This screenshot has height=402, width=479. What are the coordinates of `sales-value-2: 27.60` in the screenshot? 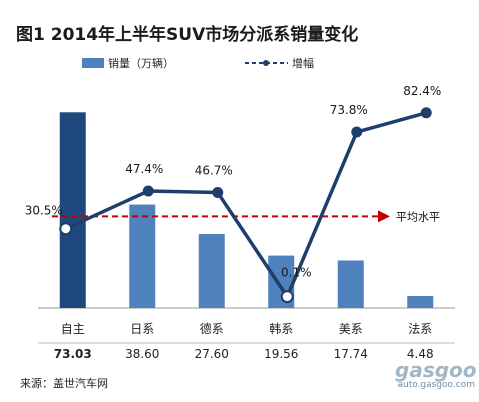 It's located at (212, 354).